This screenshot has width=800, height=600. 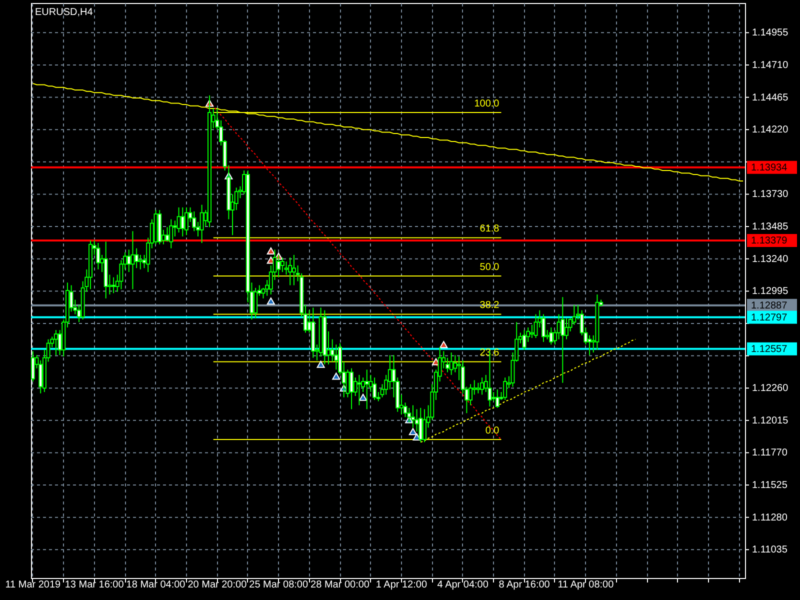 What do you see at coordinates (770, 292) in the screenshot?
I see `y-tick-label: 1.12995` at bounding box center [770, 292].